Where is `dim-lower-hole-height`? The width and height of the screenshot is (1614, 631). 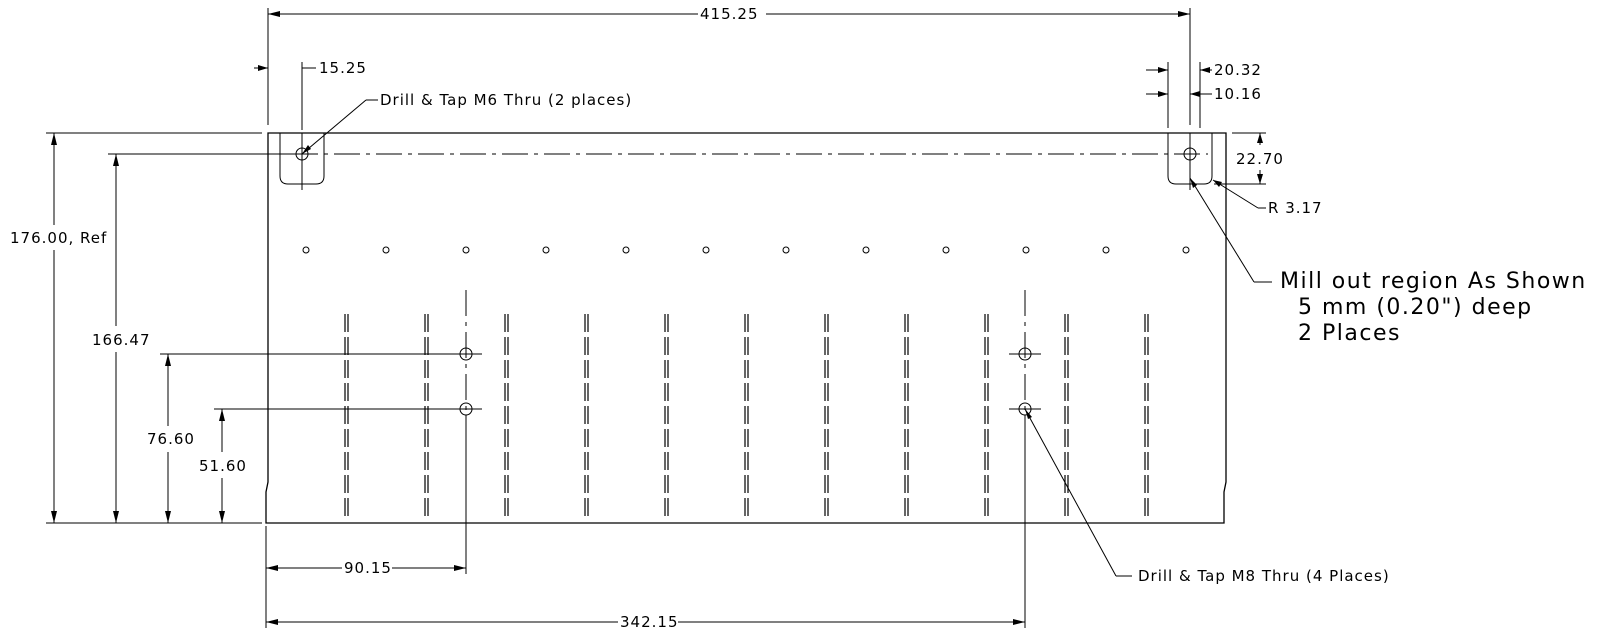
dim-lower-hole-height is located at coordinates (337, 465).